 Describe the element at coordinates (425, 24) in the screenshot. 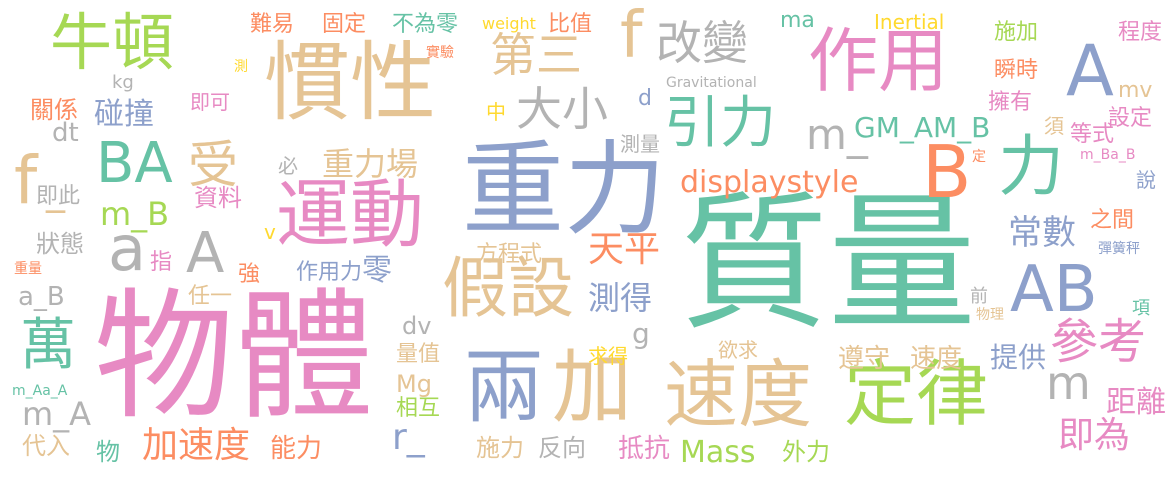

I see `word-buweiling: 不為零` at that location.